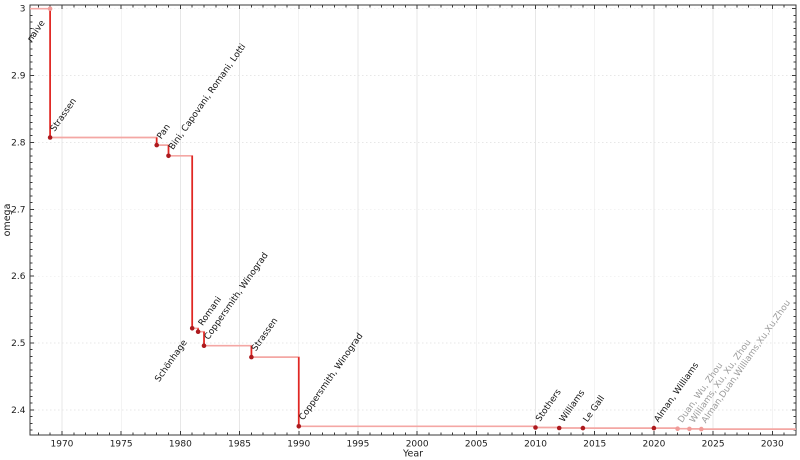 The height and width of the screenshot is (460, 800). I want to click on x-tick-label: 2015, so click(594, 445).